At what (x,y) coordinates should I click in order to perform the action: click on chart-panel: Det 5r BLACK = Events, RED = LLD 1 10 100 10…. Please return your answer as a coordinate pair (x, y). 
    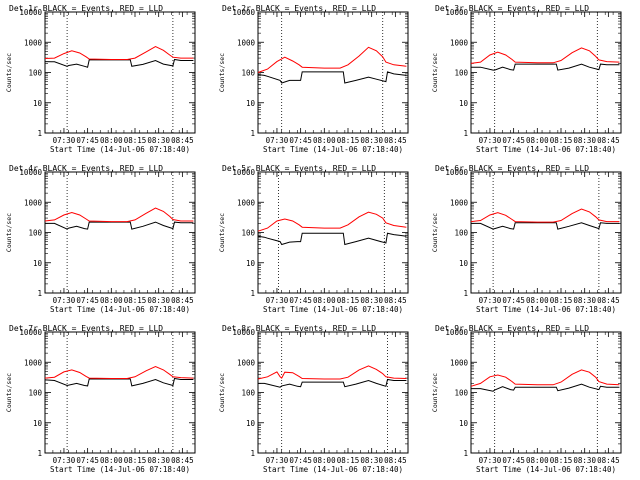
    Looking at the image, I should click on (313, 239).